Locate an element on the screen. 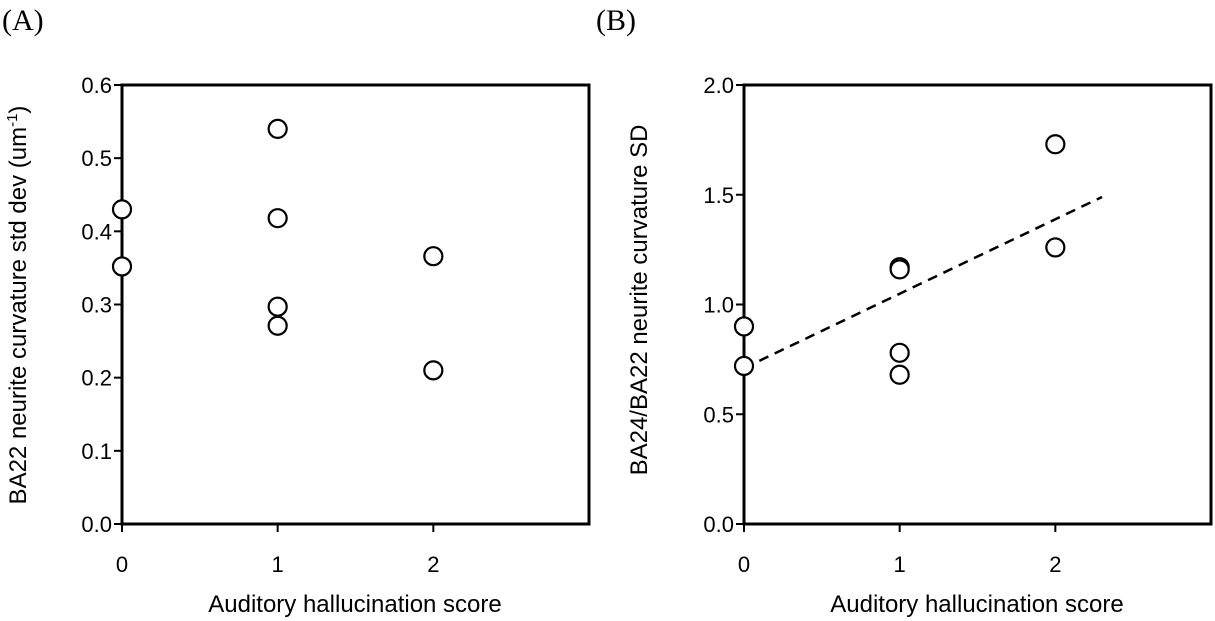 This screenshot has height=621, width=1215. panel-b-x-tick-label: 1 is located at coordinates (900, 564).